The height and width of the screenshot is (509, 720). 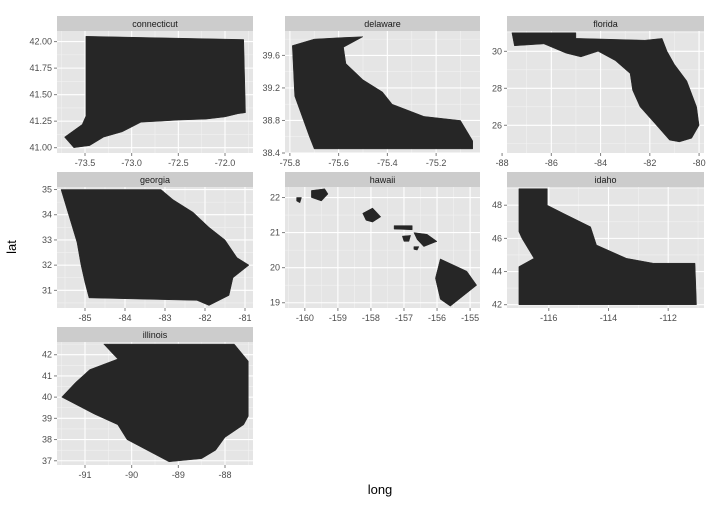 What do you see at coordinates (40, 121) in the screenshot?
I see `y-tick-label: 41.25` at bounding box center [40, 121].